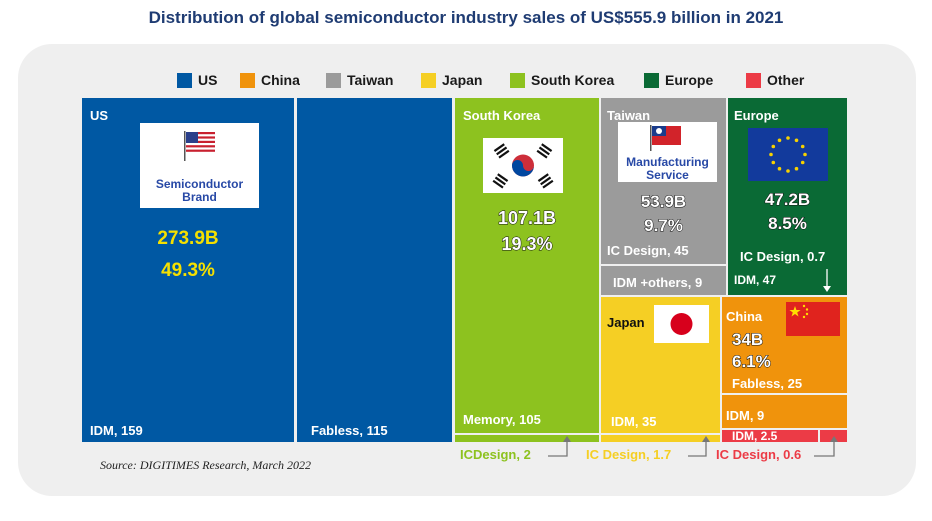 The width and height of the screenshot is (932, 521). I want to click on tile-taiwan-idm: IDM +others, 9, so click(663, 280).